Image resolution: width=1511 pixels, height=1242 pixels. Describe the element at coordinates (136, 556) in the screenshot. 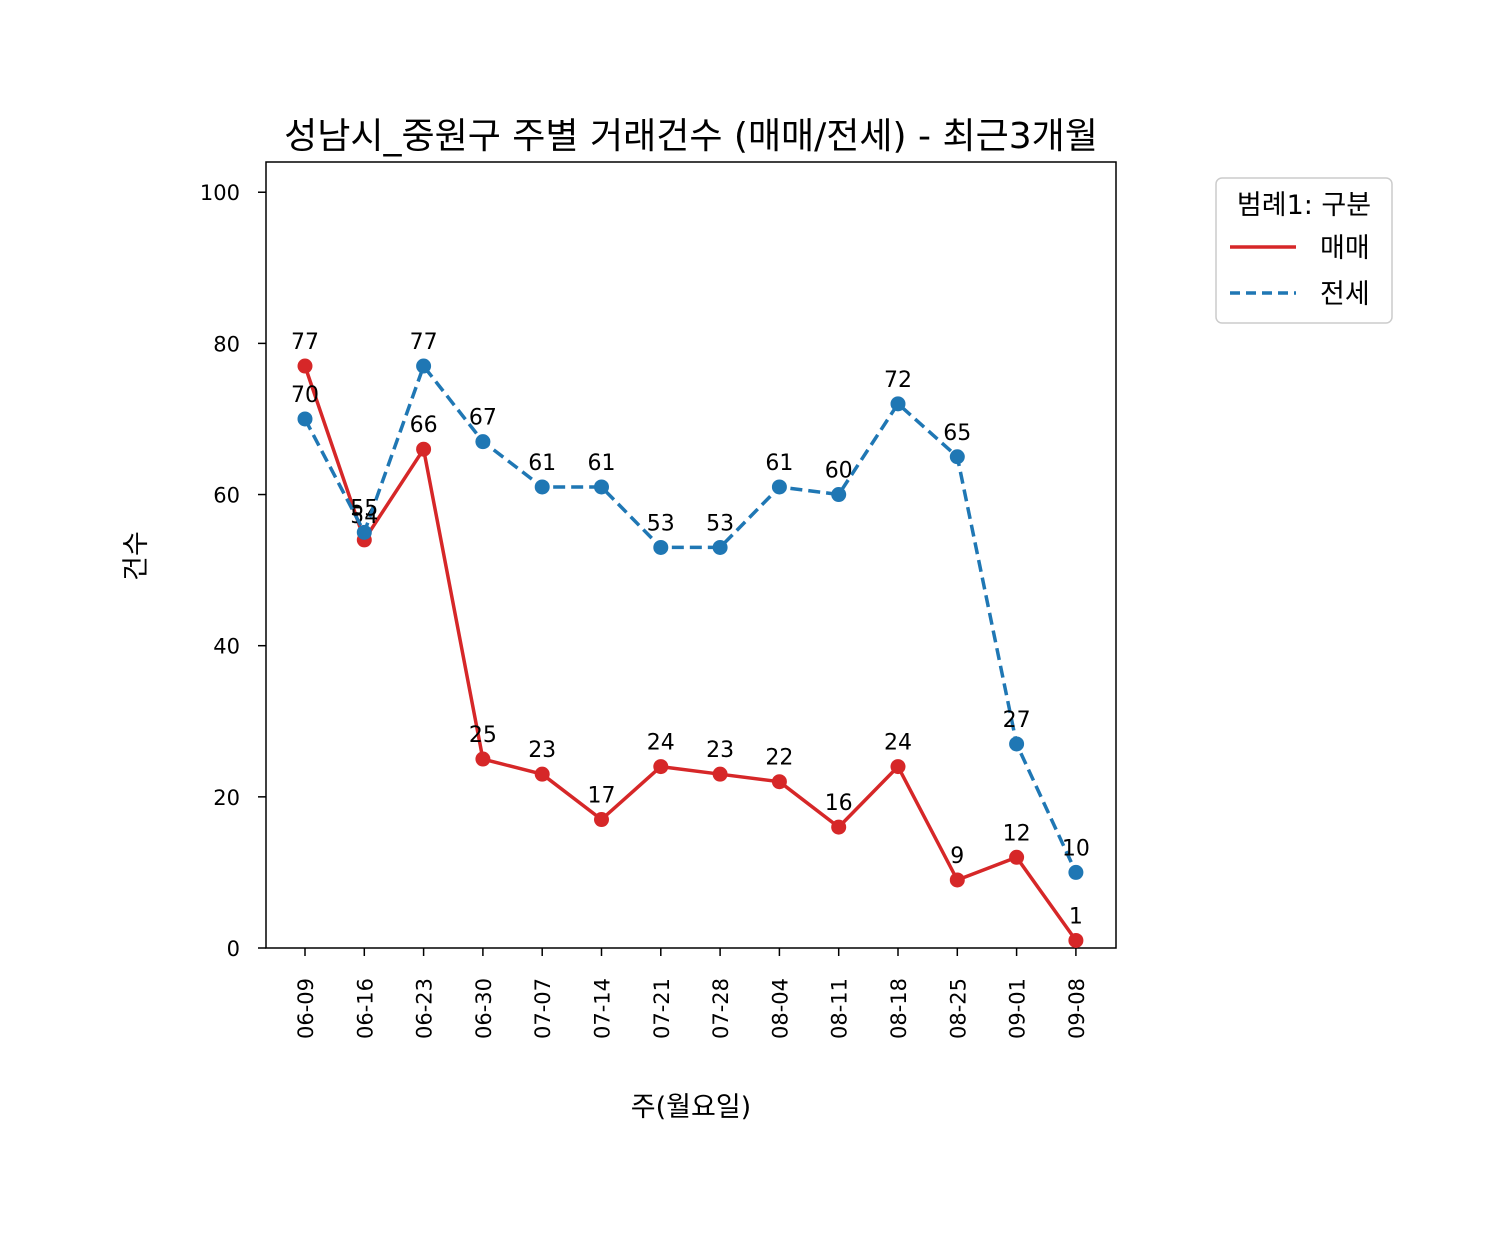

I see `y-axis-label: 건수` at that location.